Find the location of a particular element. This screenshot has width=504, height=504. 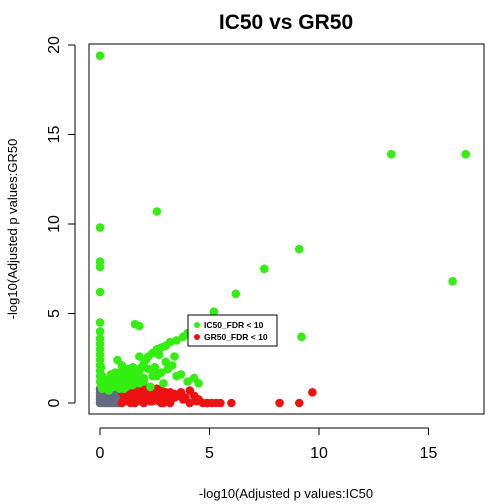

y-tick-label: 20 is located at coordinates (54, 45).